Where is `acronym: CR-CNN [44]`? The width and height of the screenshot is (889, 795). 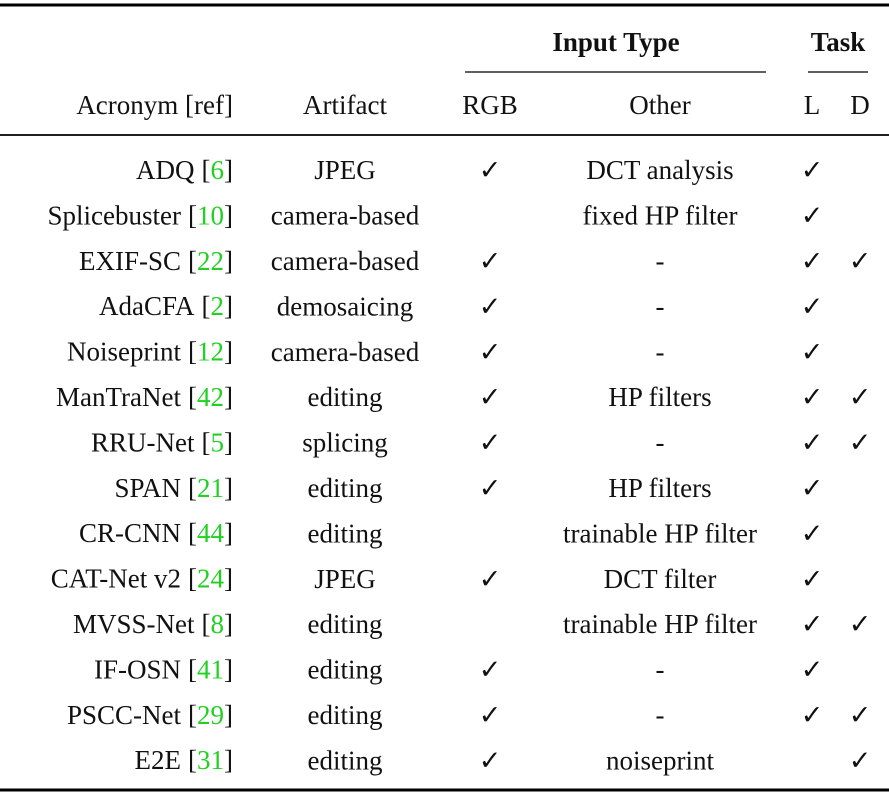
acronym: CR-CNN [44] is located at coordinates (156, 533).